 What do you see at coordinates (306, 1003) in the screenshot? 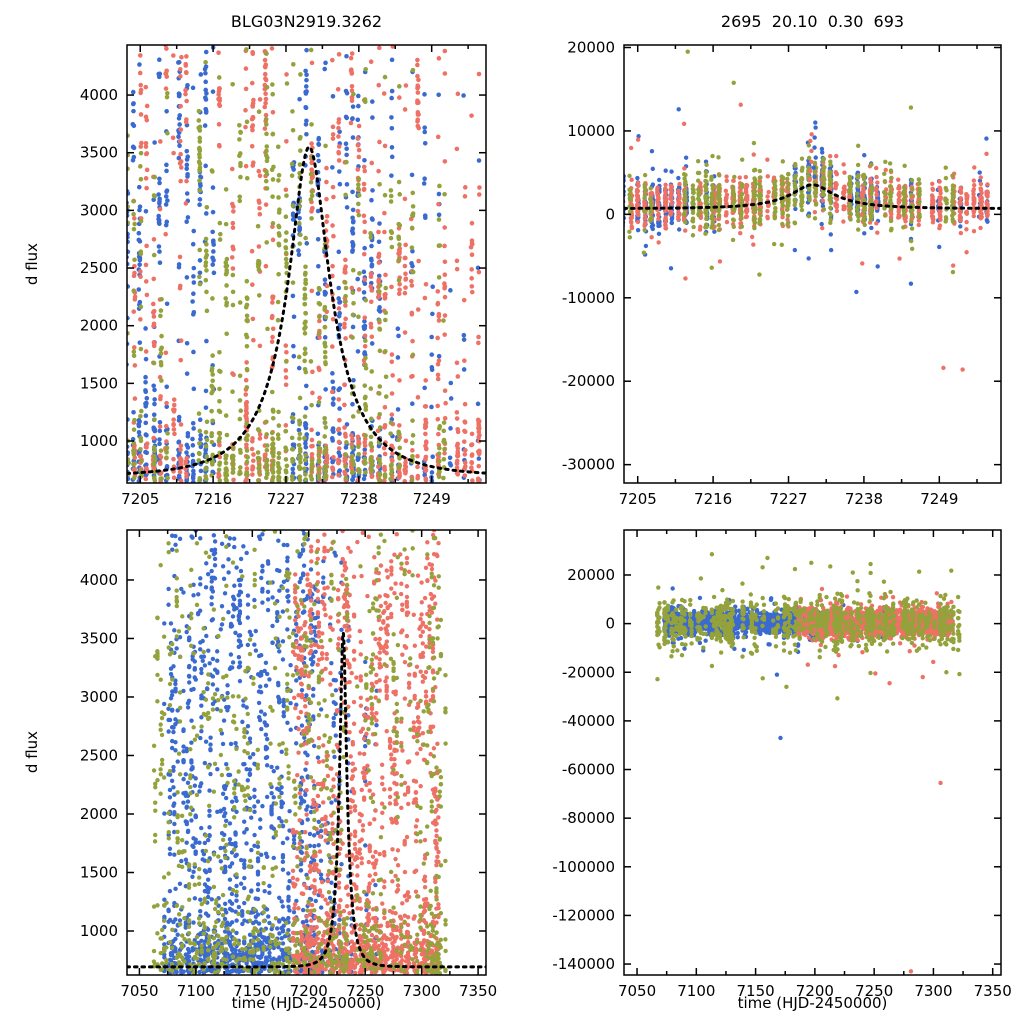
I see `bottom-left-xlabel: time (HJD-2450000)` at bounding box center [306, 1003].